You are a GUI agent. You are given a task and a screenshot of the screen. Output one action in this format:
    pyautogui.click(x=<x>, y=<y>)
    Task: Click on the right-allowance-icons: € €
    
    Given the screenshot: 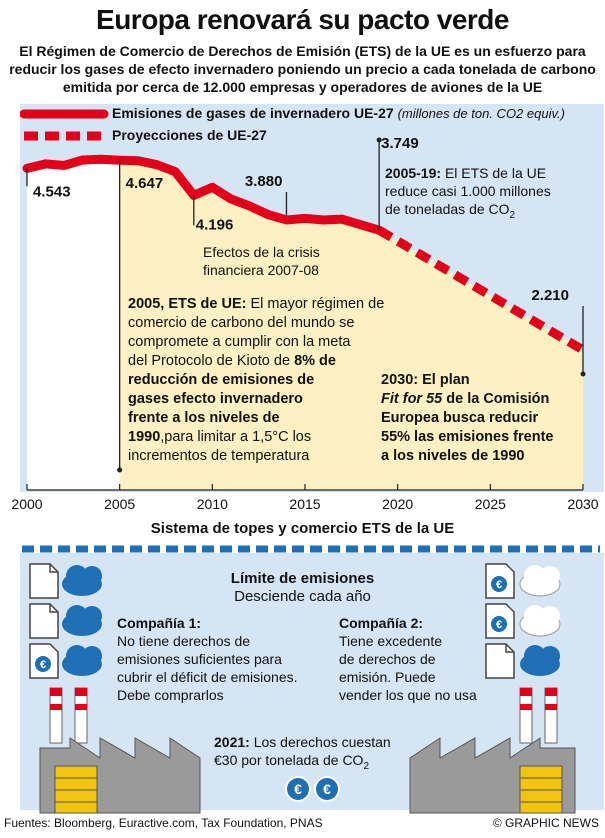 What is the action you would take?
    pyautogui.click(x=523, y=621)
    